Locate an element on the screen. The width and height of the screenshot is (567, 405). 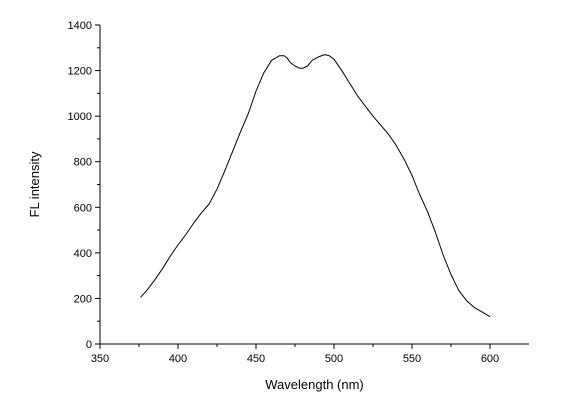
y-tick-label: 0 is located at coordinates (89, 345).